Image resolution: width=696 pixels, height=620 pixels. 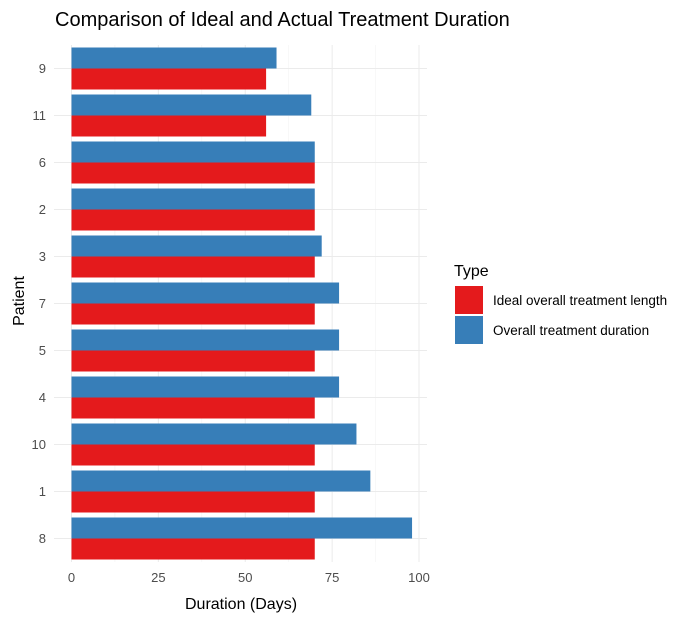 I want to click on y-tick-label: 1, so click(x=42, y=491).